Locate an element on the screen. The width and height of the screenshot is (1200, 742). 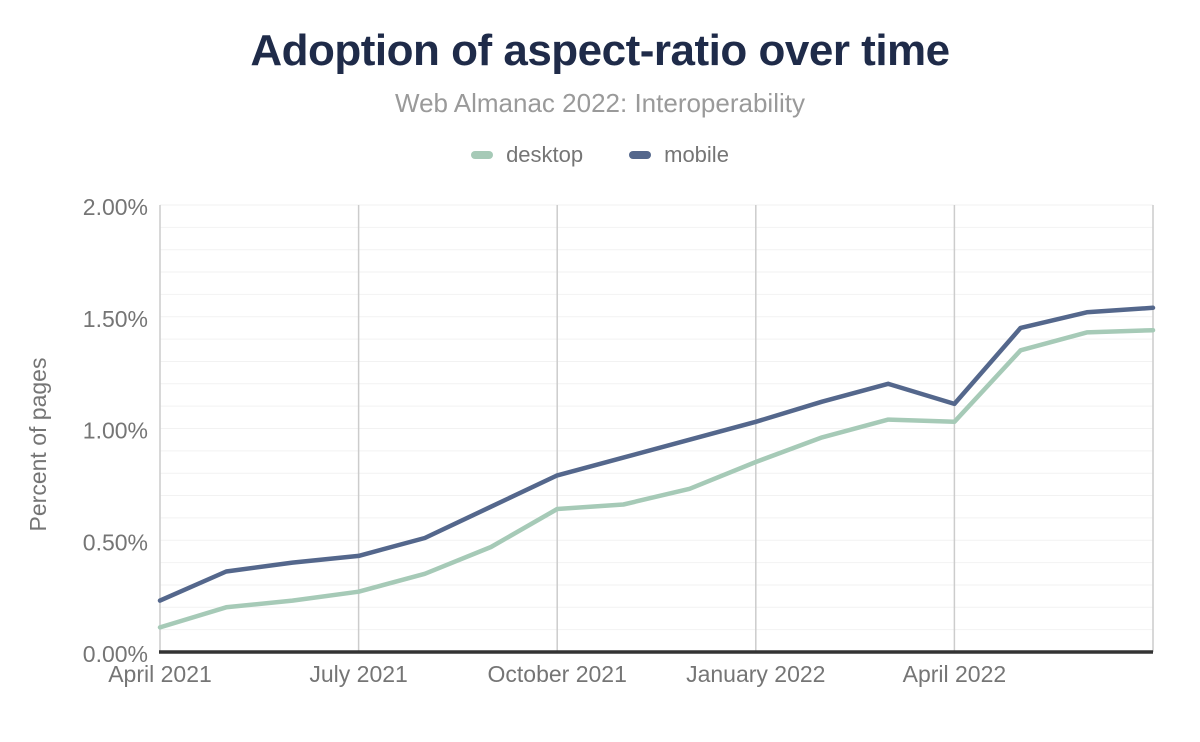
x-tick-label: April 2022 is located at coordinates (955, 674).